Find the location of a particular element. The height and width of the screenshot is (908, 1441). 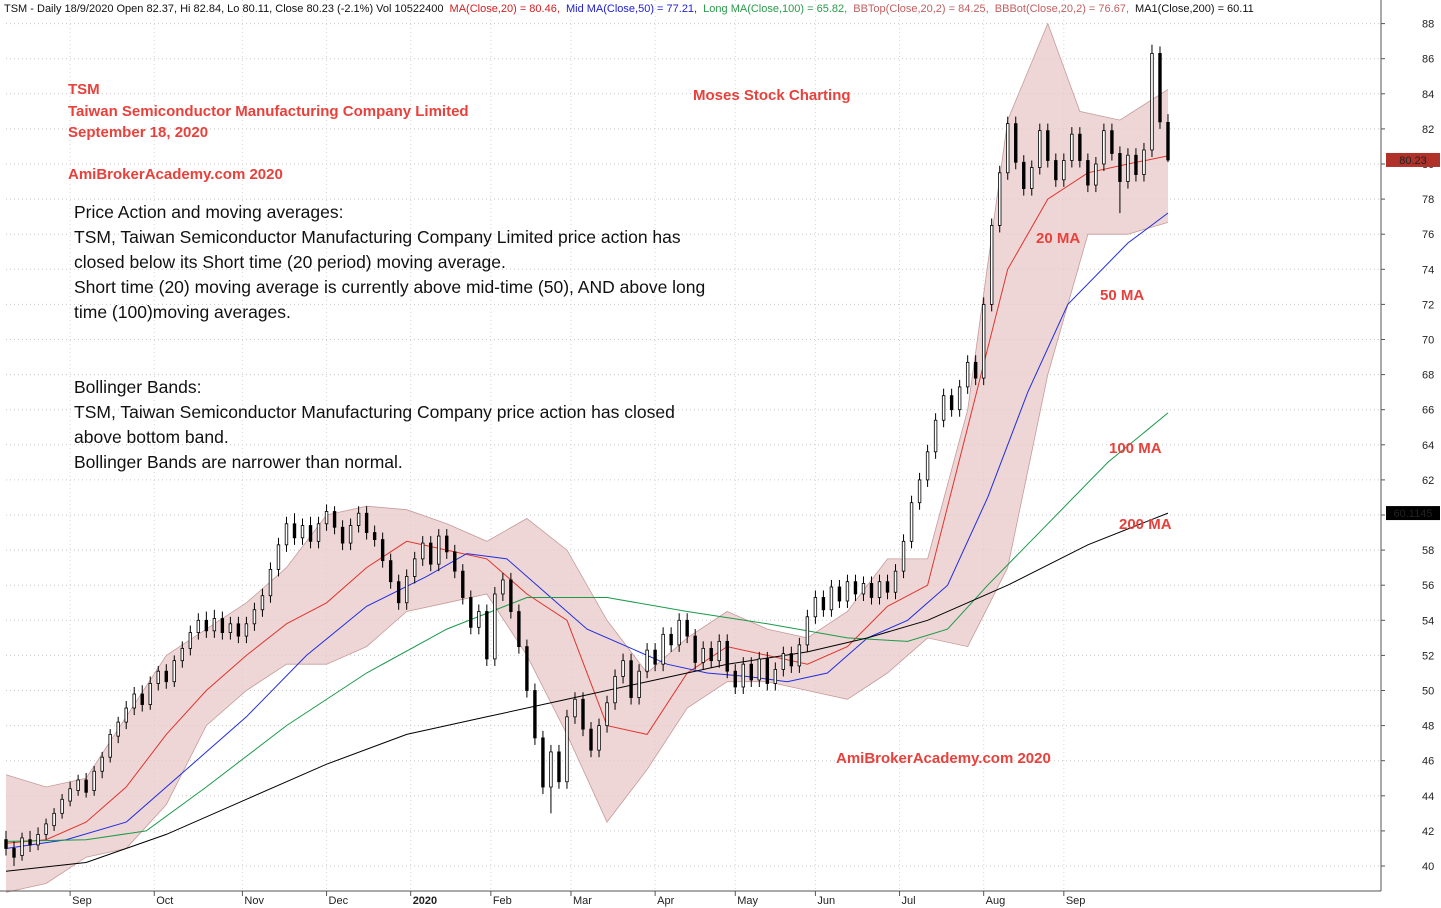

header-ma20: MA(Close,20) = 80.46, is located at coordinates (505, 9).